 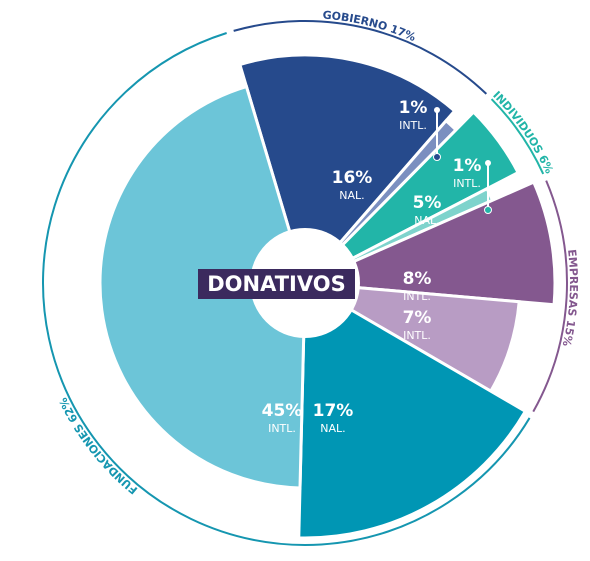 I want to click on value-label: 45%, so click(x=282, y=411).